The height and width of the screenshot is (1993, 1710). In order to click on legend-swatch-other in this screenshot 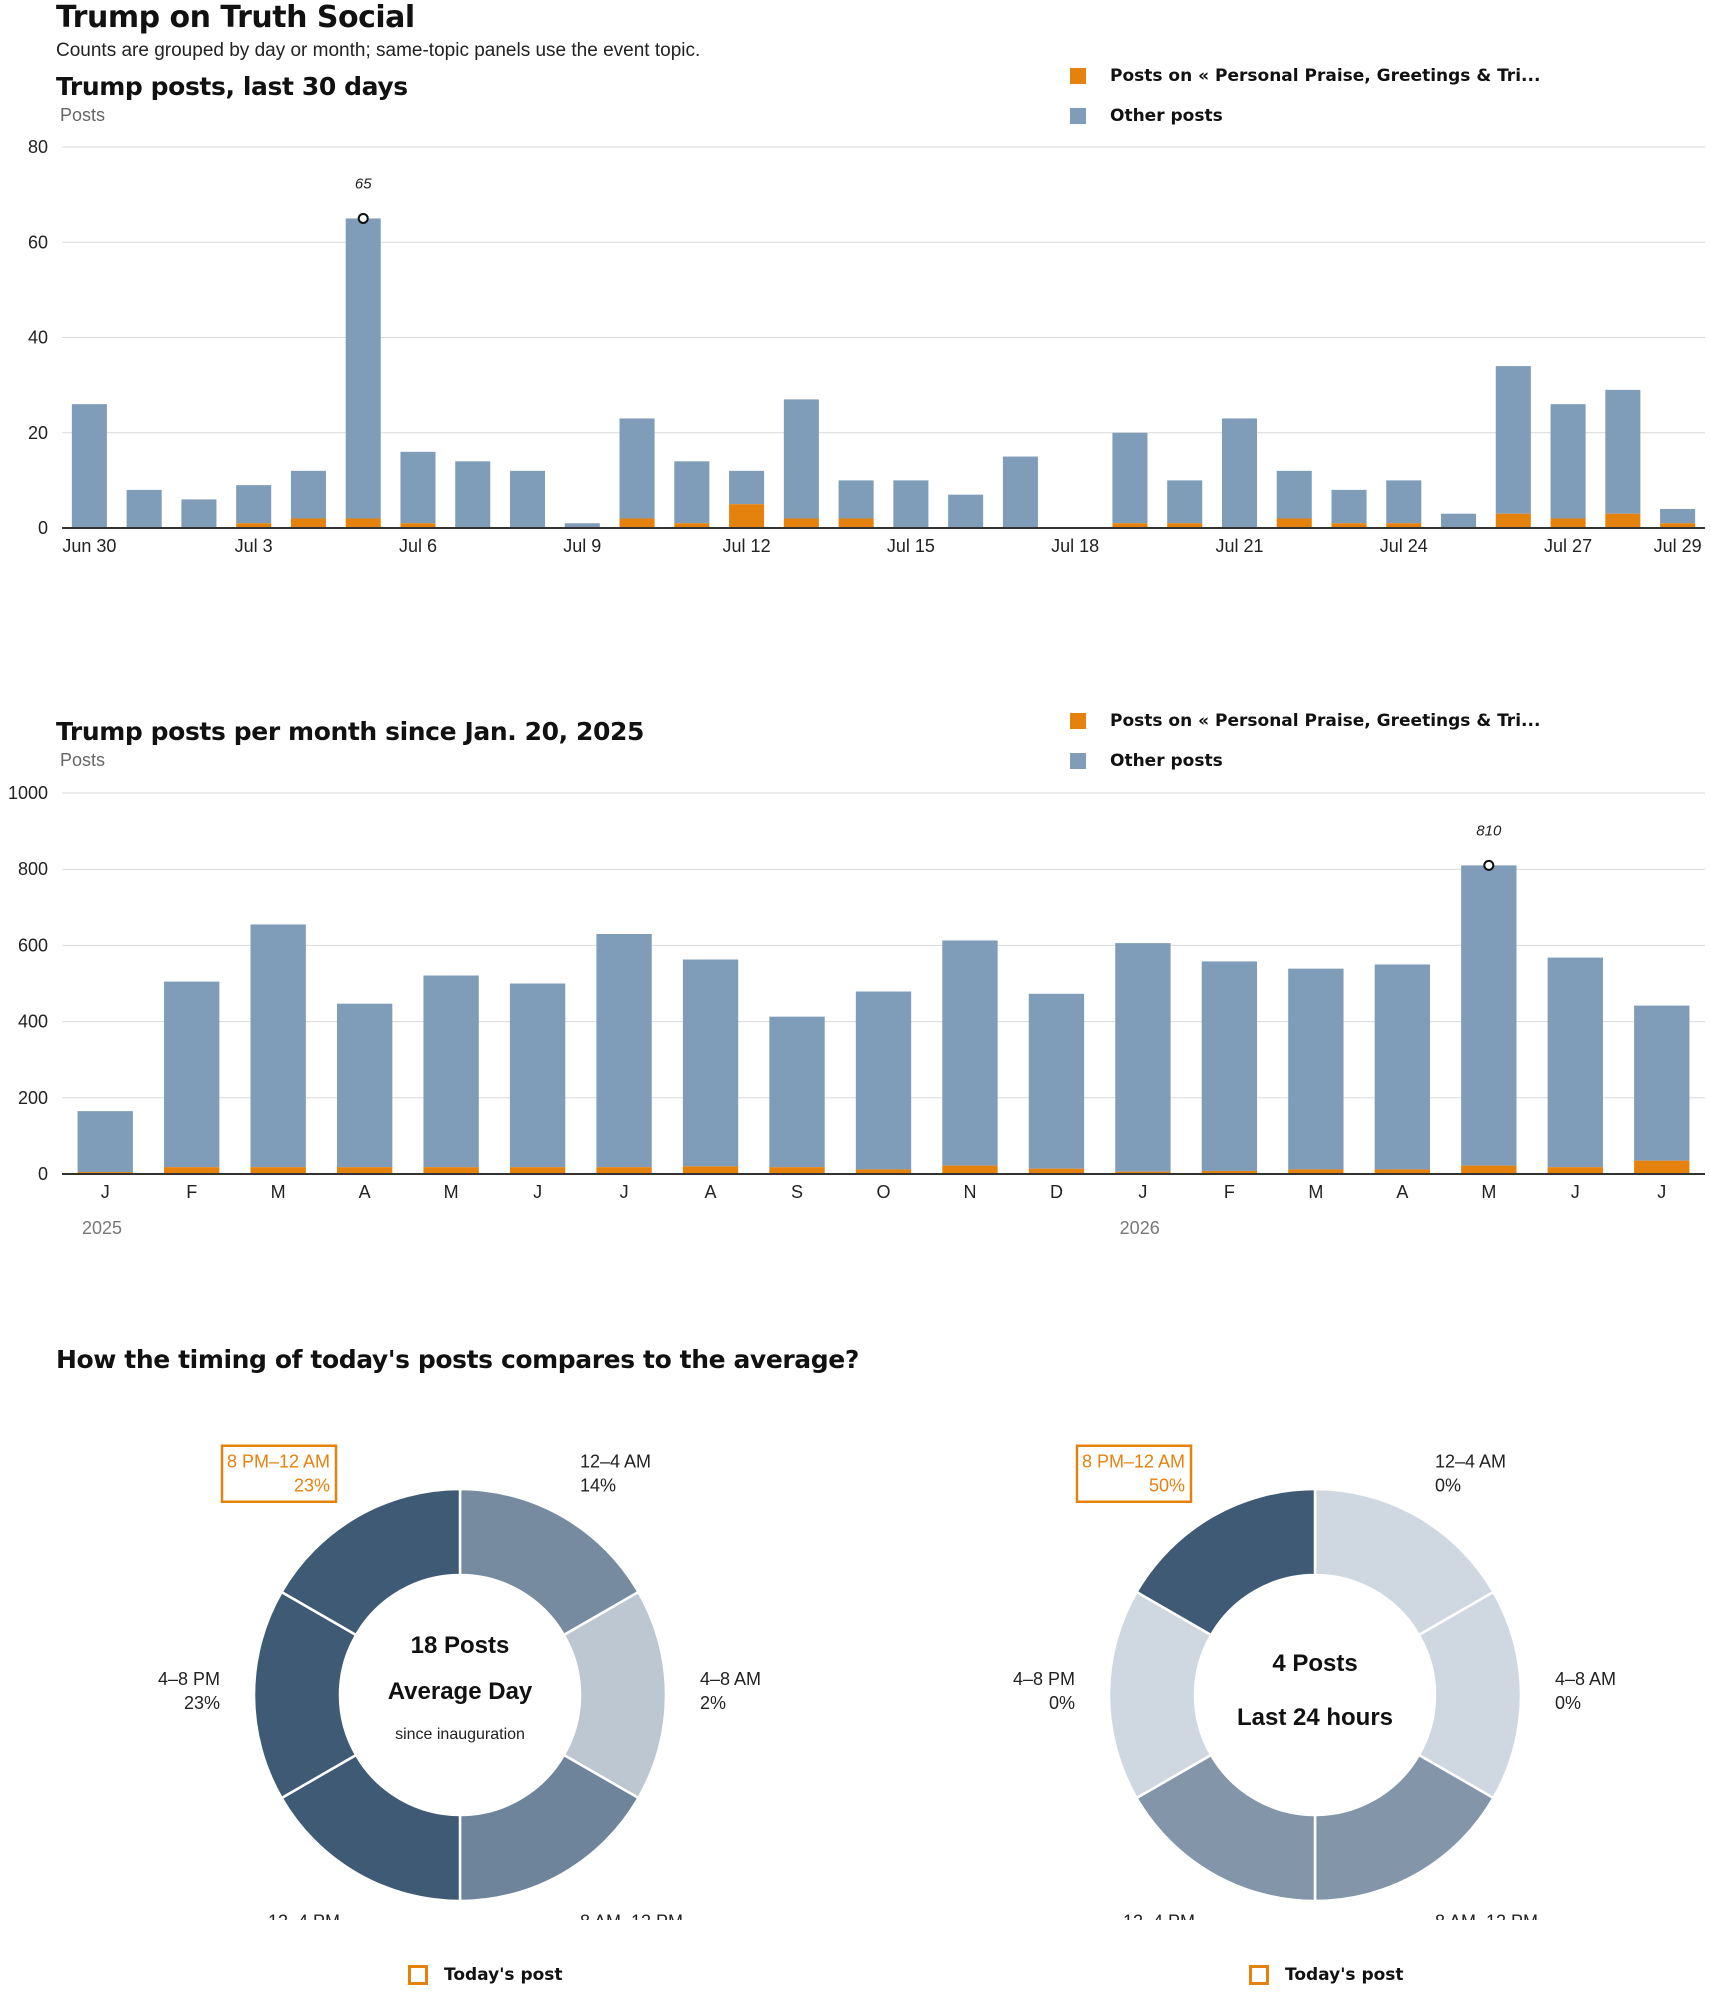, I will do `click(1078, 761)`.